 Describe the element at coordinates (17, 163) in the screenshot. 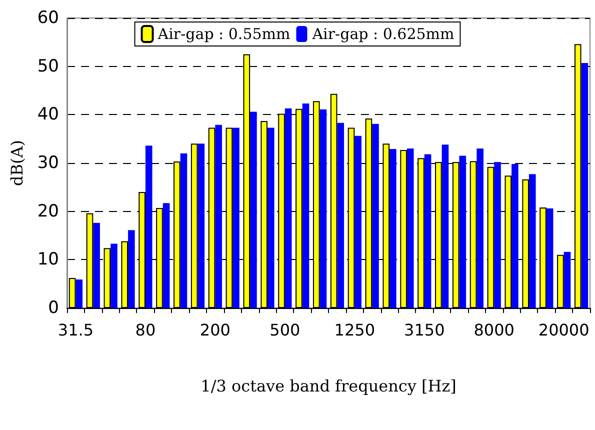

I see `y-axis-title: dB(A)` at that location.